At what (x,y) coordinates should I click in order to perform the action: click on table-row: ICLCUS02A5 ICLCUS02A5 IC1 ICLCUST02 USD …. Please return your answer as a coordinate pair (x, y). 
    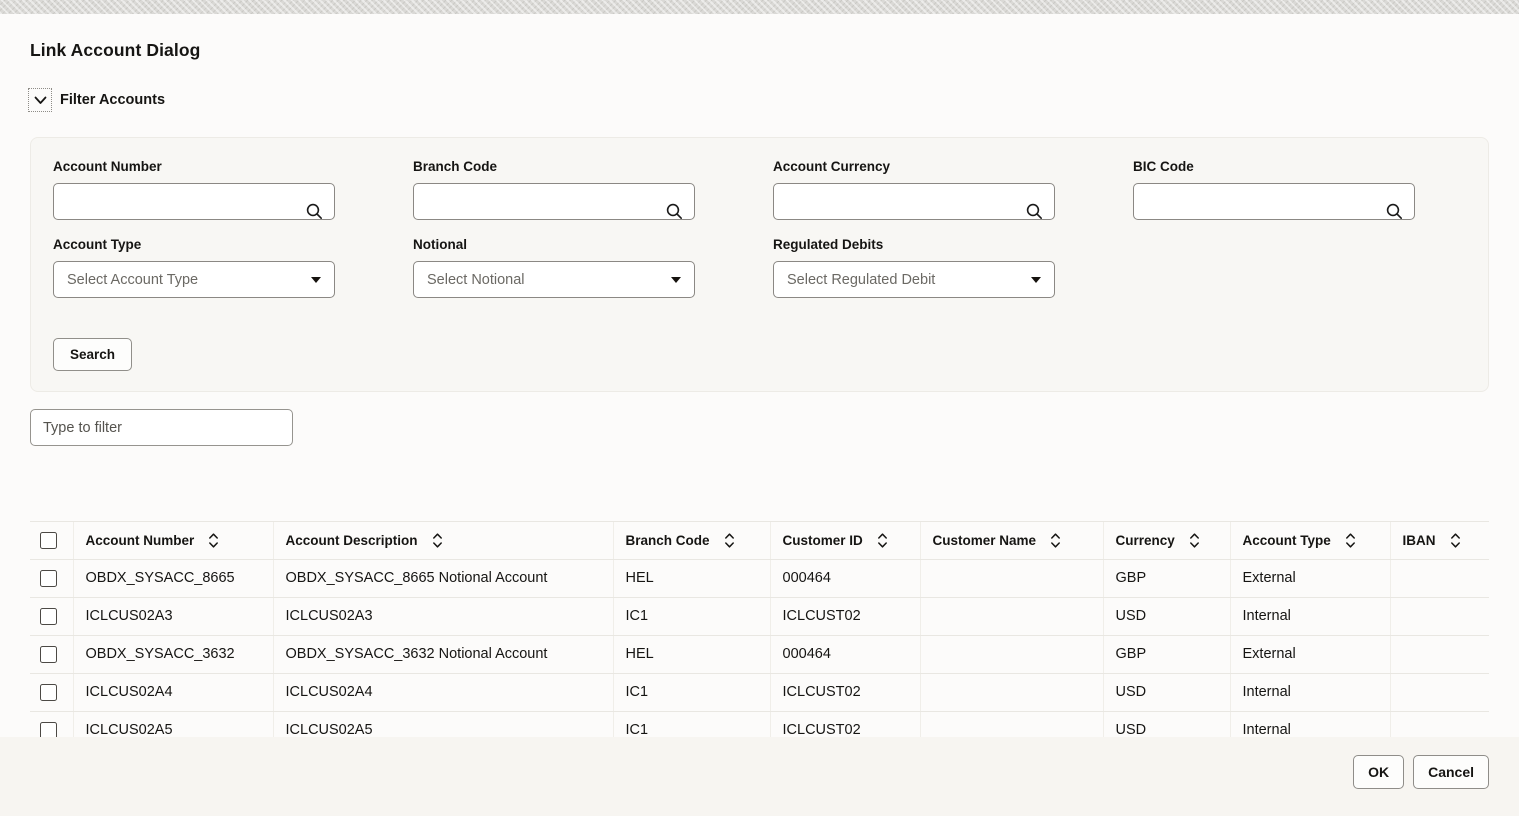
    Looking at the image, I should click on (759, 724).